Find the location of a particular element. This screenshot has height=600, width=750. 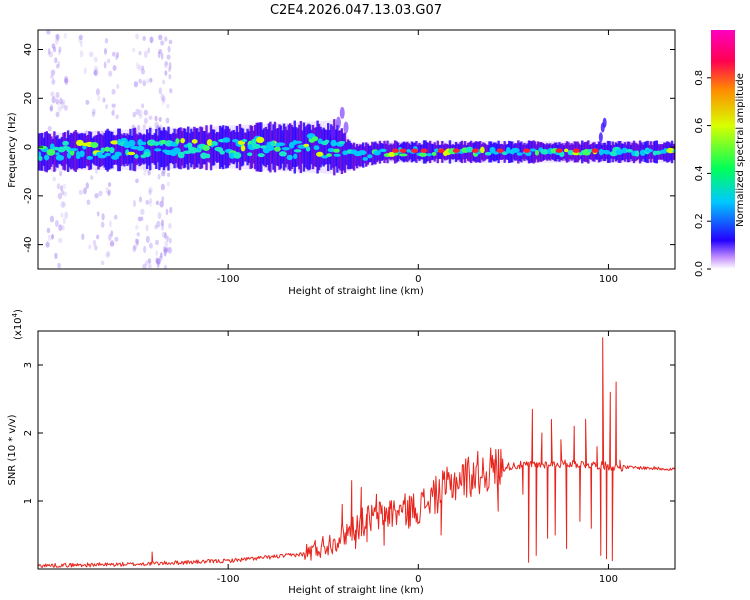

spectrogram-y-tick-label: -40 is located at coordinates (28, 244).